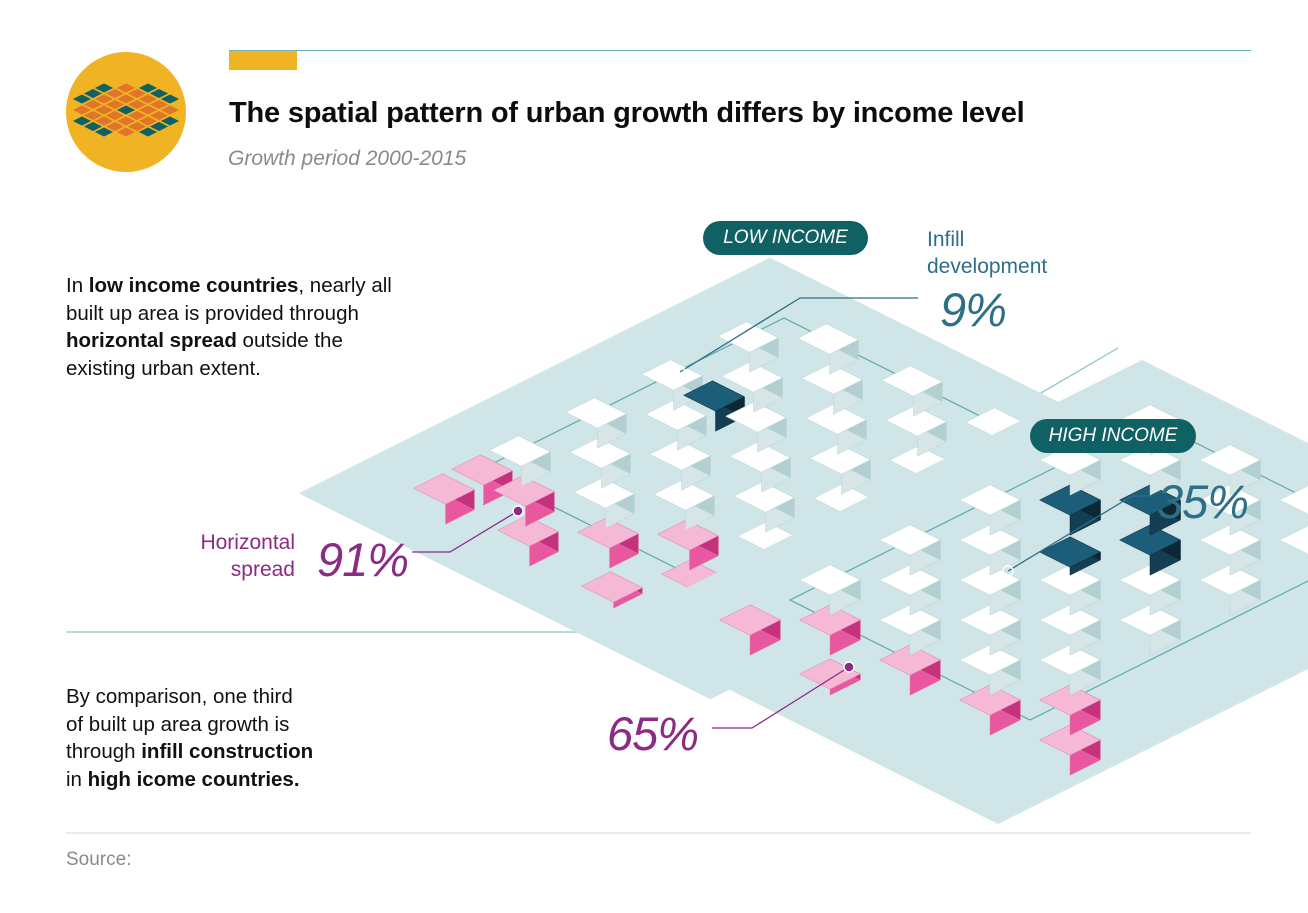 Image resolution: width=1308 pixels, height=913 pixels. I want to click on source-note: Source:, so click(99, 859).